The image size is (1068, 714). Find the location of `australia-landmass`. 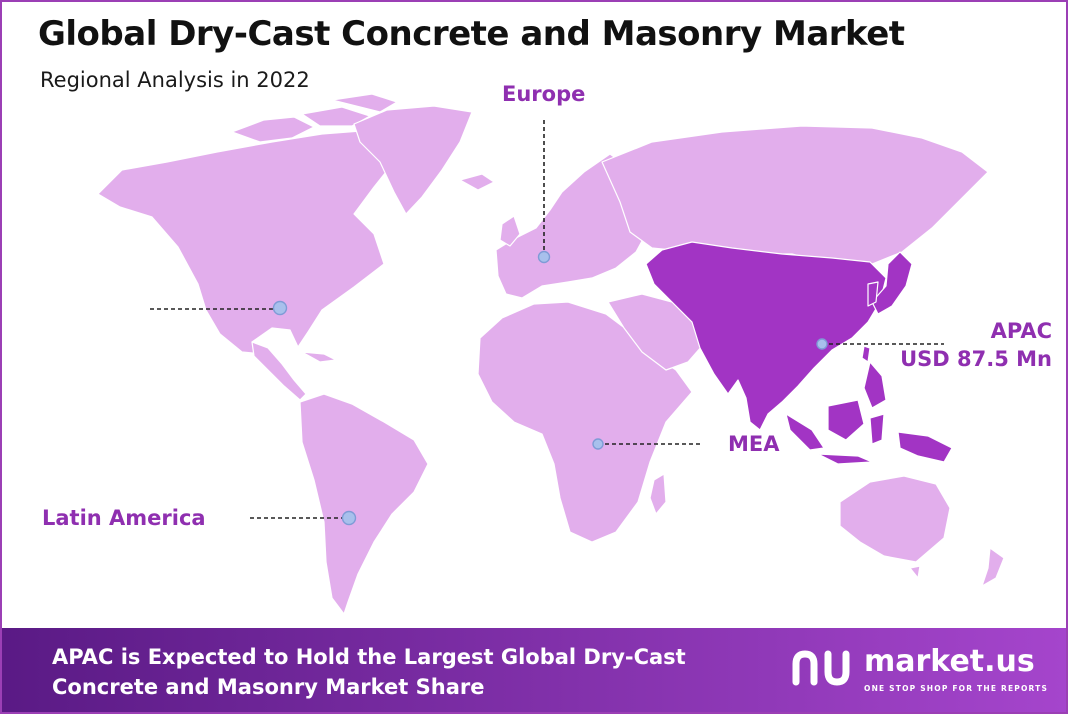

australia-landmass is located at coordinates (895, 519).